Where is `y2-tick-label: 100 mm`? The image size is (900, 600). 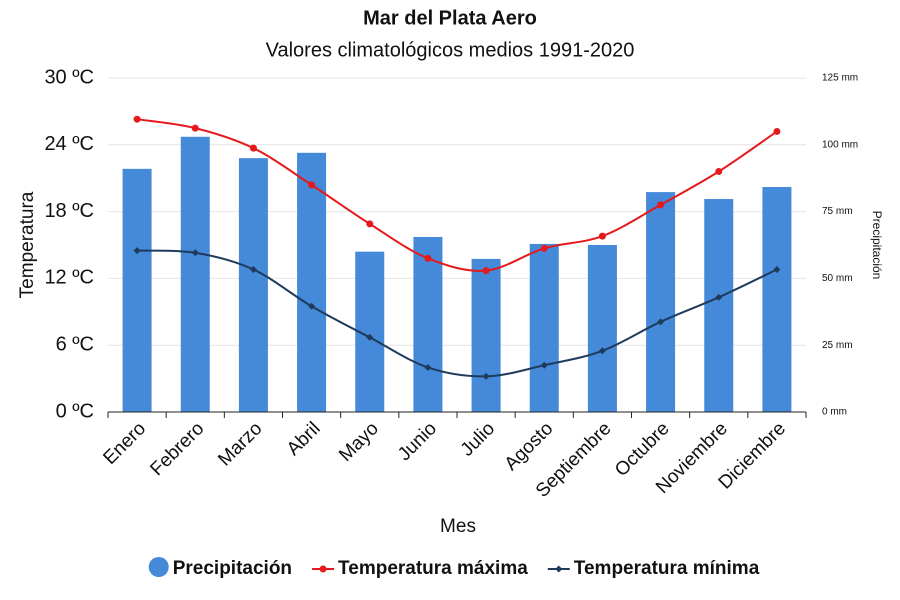 y2-tick-label: 100 mm is located at coordinates (840, 144).